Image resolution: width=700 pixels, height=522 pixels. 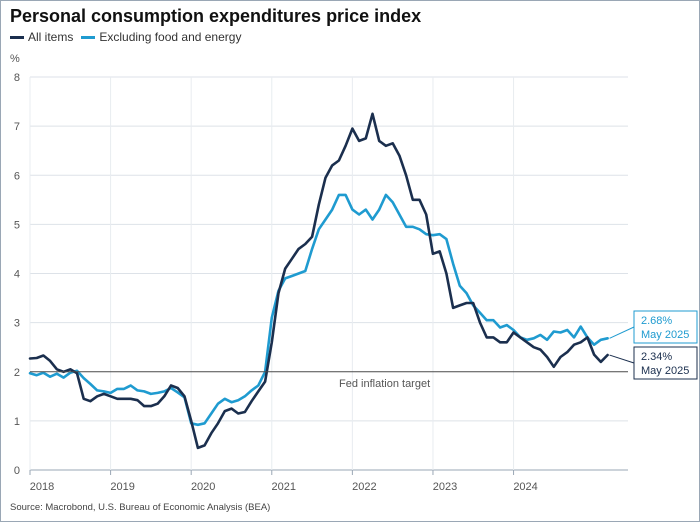 What do you see at coordinates (656, 357) in the screenshot?
I see `callout-value: 2.34%` at bounding box center [656, 357].